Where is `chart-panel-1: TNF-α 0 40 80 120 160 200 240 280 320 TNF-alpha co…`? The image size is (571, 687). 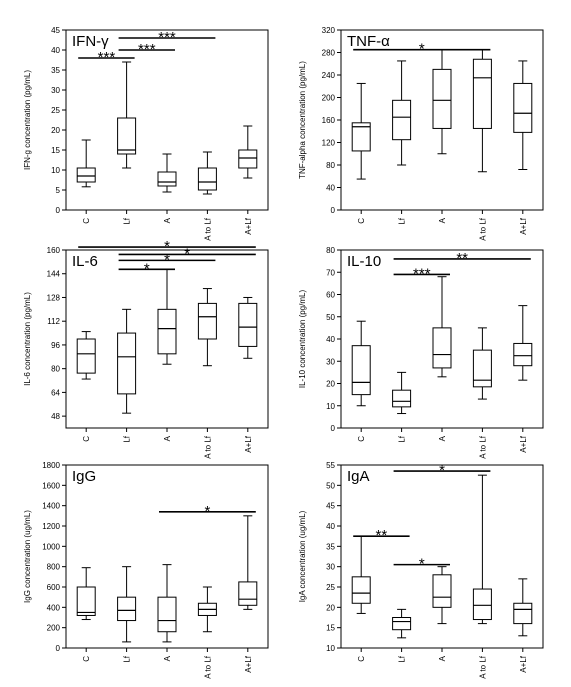
chart-panel-1: TNF-α 0 40 80 120 160 200 240 280 320 TNF-alpha co… is located at coordinates (421, 133).